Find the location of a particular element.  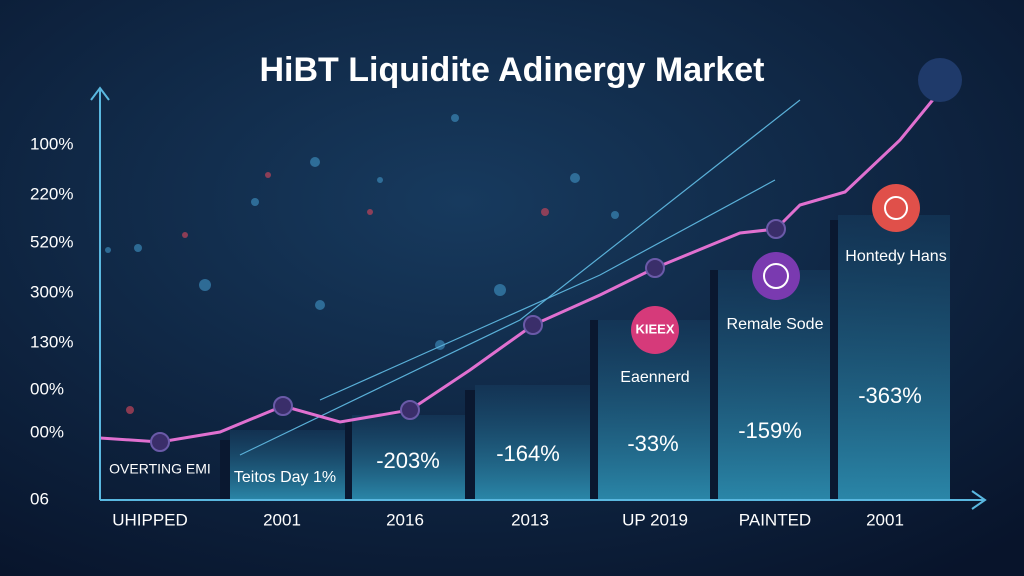

y-labels: 100% 220% 520% 300% 130% 00% 00% 06 is located at coordinates (51, 321).